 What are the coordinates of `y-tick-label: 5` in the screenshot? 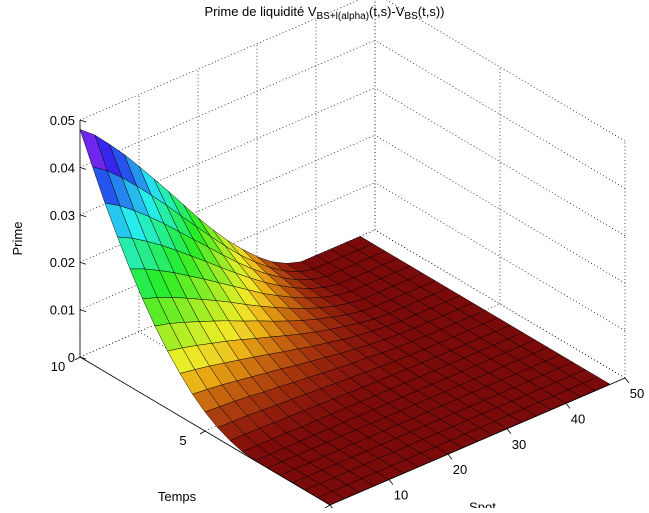 It's located at (182, 440).